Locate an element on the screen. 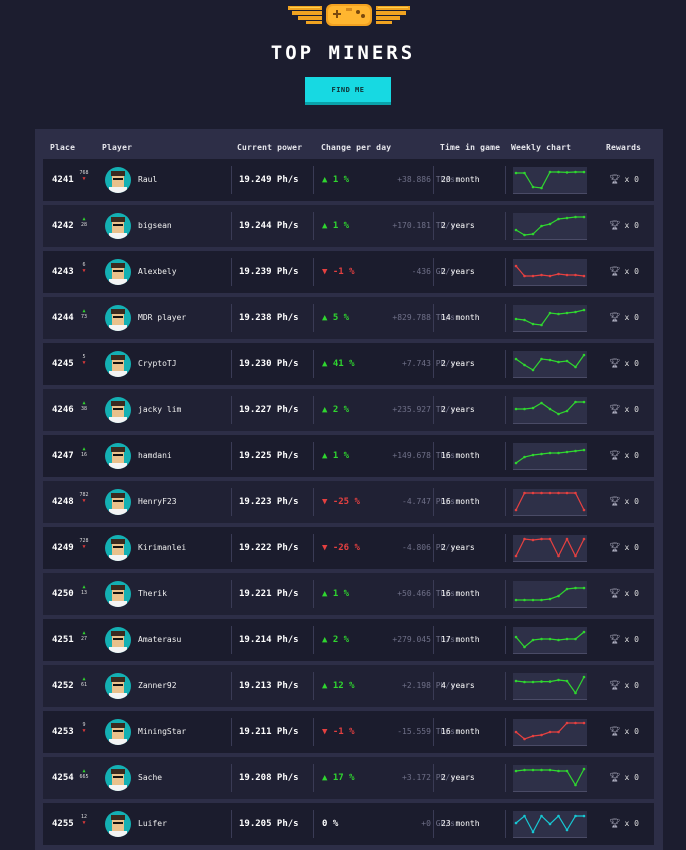 The height and width of the screenshot is (850, 686). player-name: MDR player is located at coordinates (162, 317).